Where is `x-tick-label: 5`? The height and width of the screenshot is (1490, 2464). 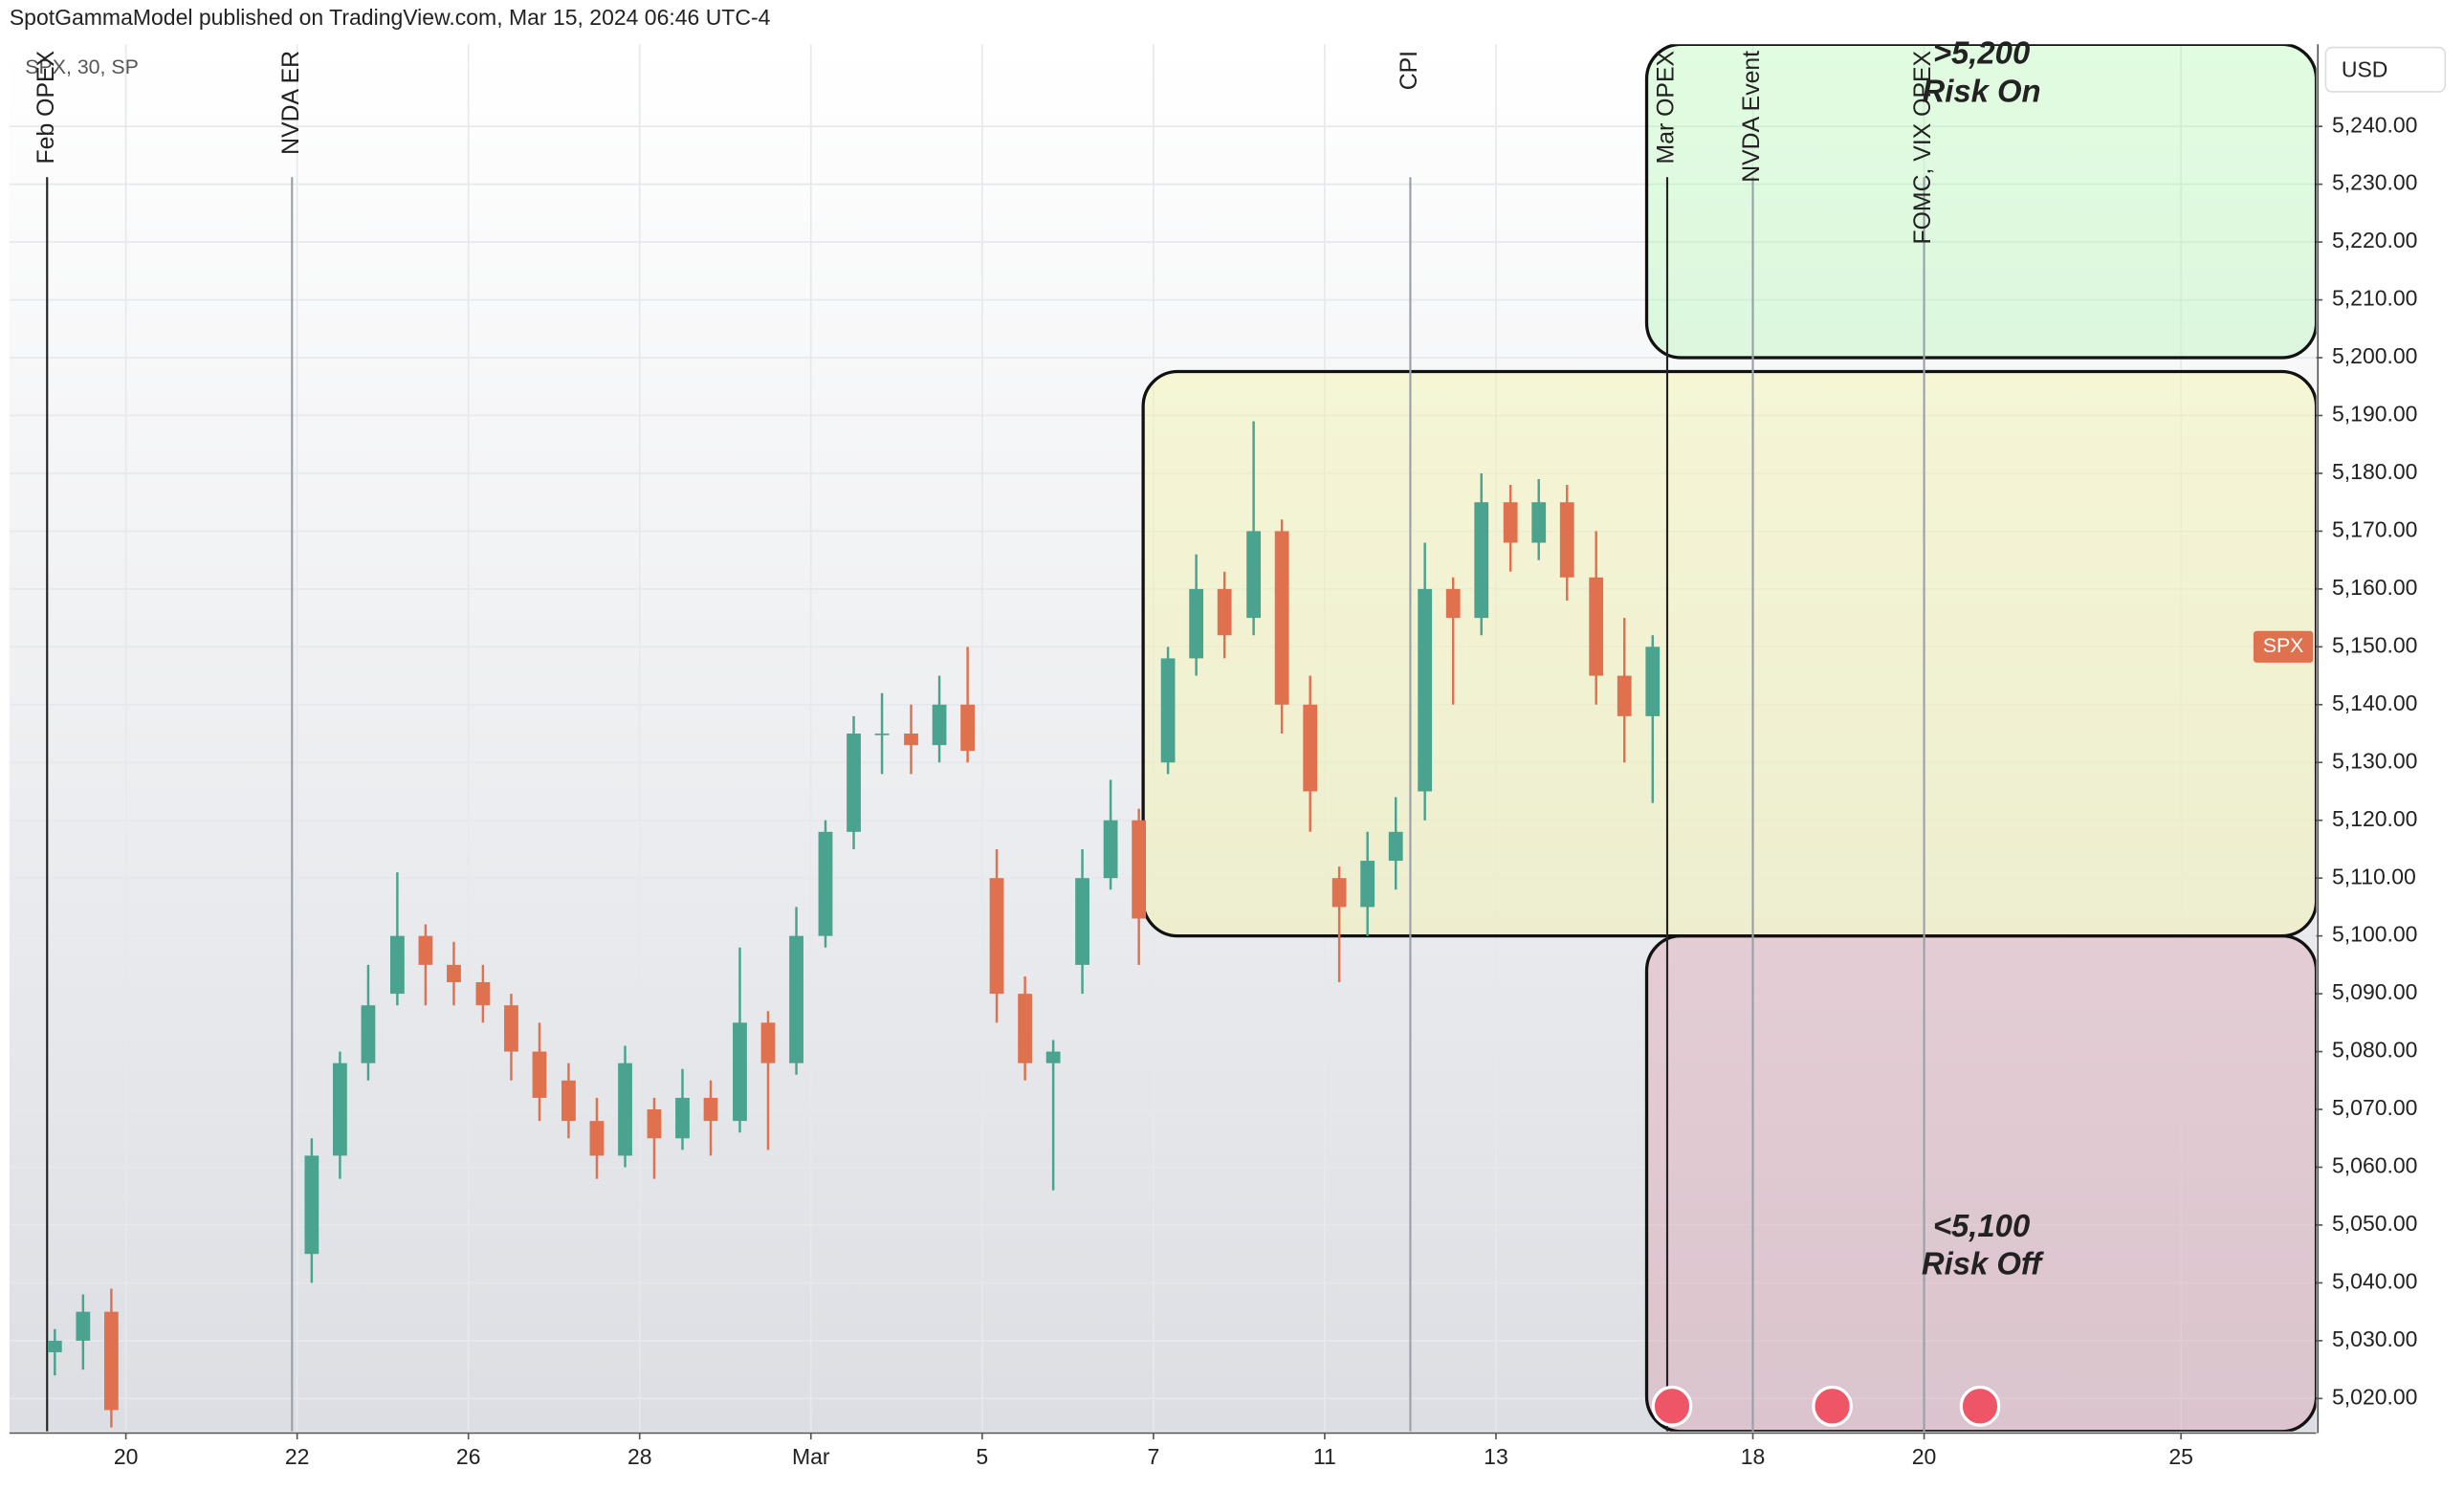 x-tick-label: 5 is located at coordinates (982, 1457).